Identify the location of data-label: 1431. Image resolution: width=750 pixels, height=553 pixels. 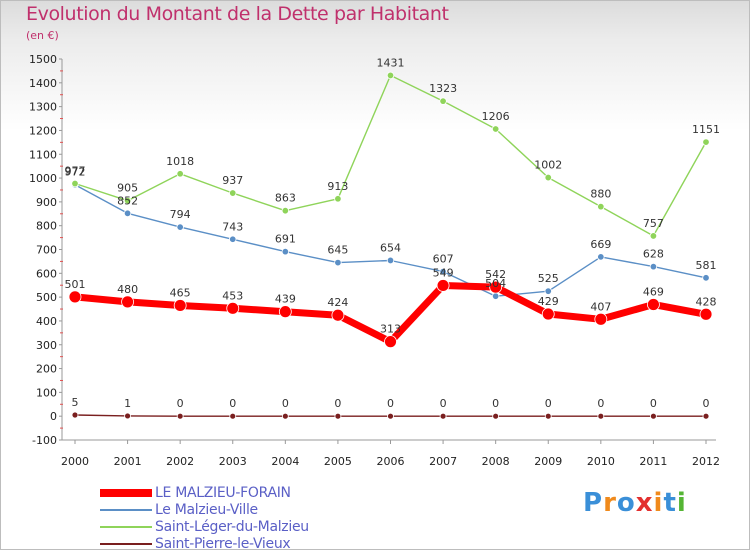
(391, 62).